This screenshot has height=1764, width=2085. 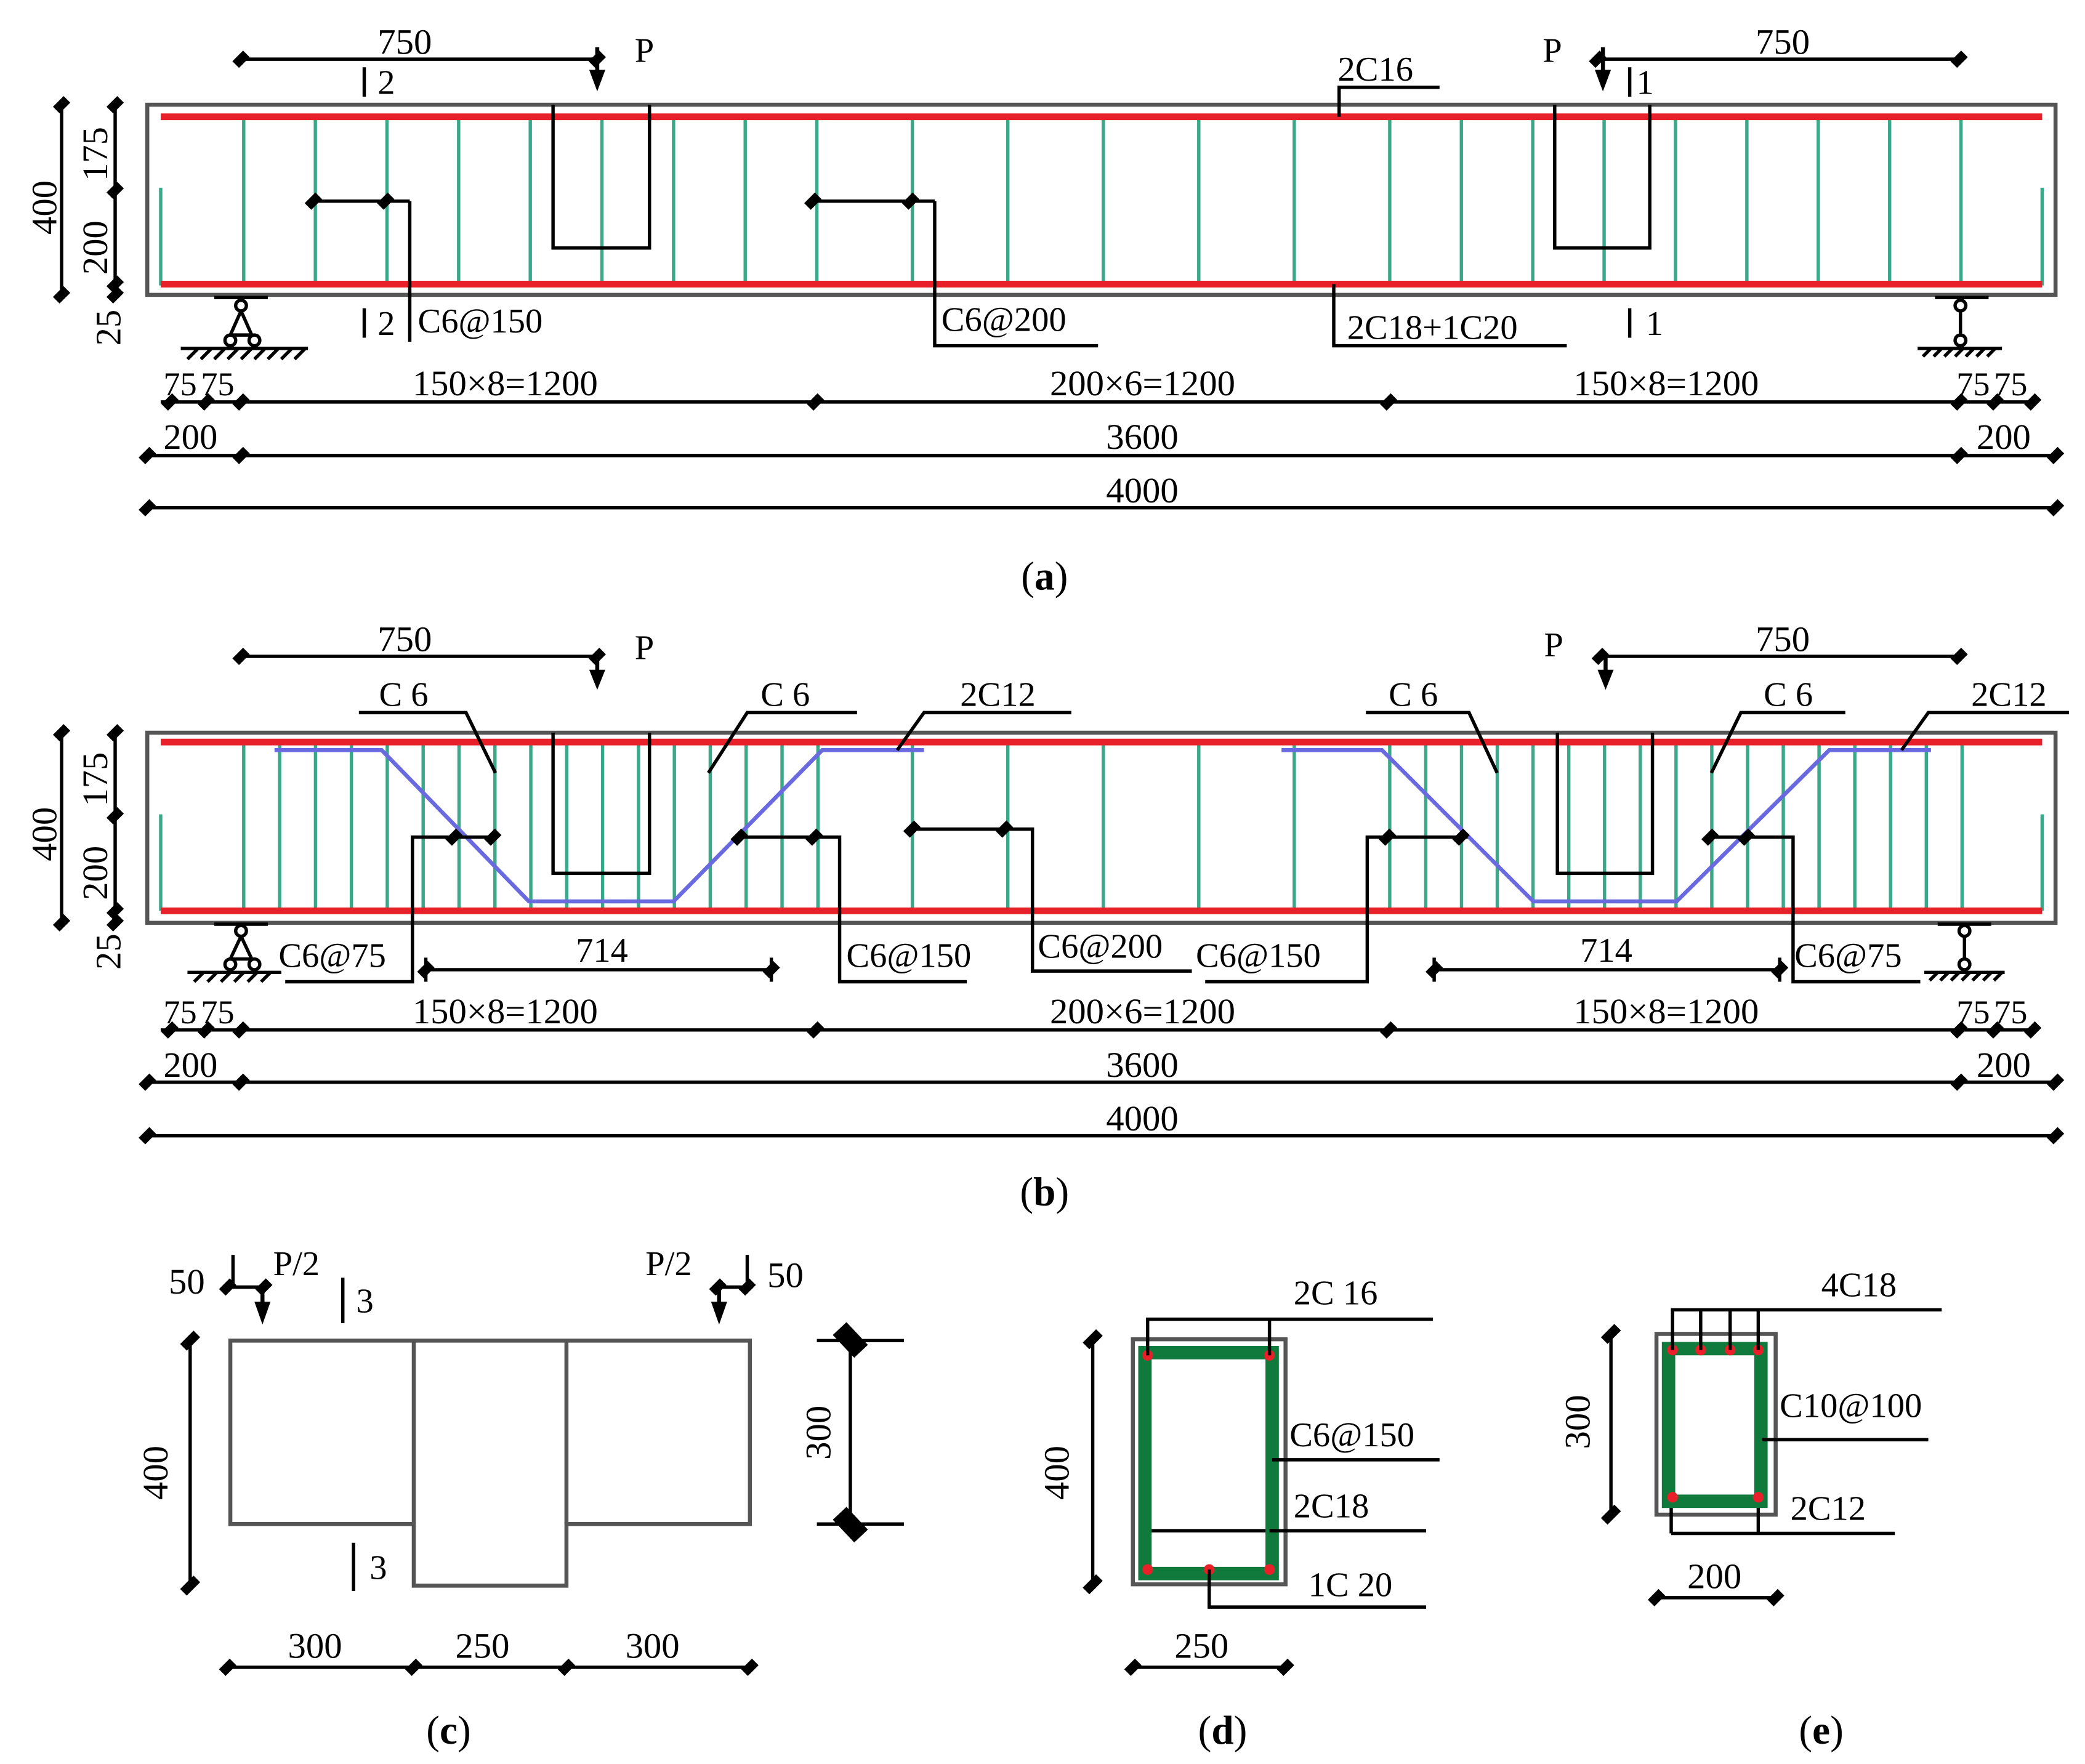 What do you see at coordinates (1848, 956) in the screenshot?
I see `label-b-stirrup-end-right: C6@75` at bounding box center [1848, 956].